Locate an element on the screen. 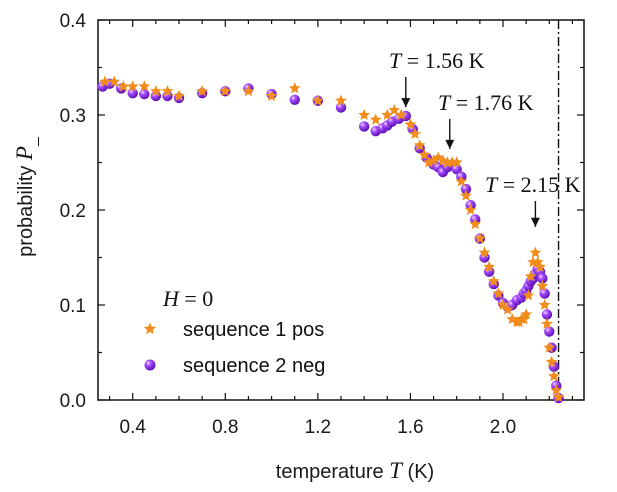  x-axis-title: temperature T (K) is located at coordinates (355, 470).